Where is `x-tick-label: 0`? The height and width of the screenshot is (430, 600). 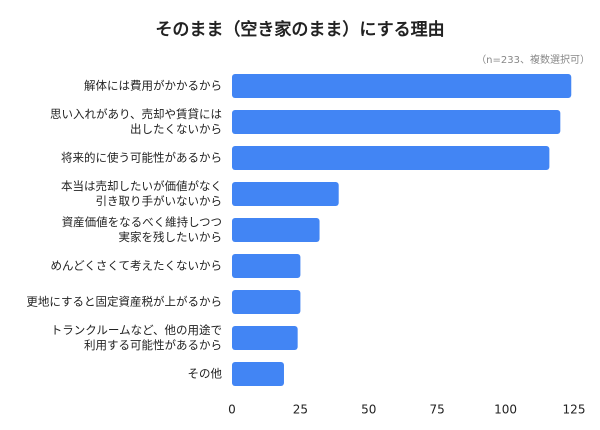
x-tick-label: 0 is located at coordinates (232, 410).